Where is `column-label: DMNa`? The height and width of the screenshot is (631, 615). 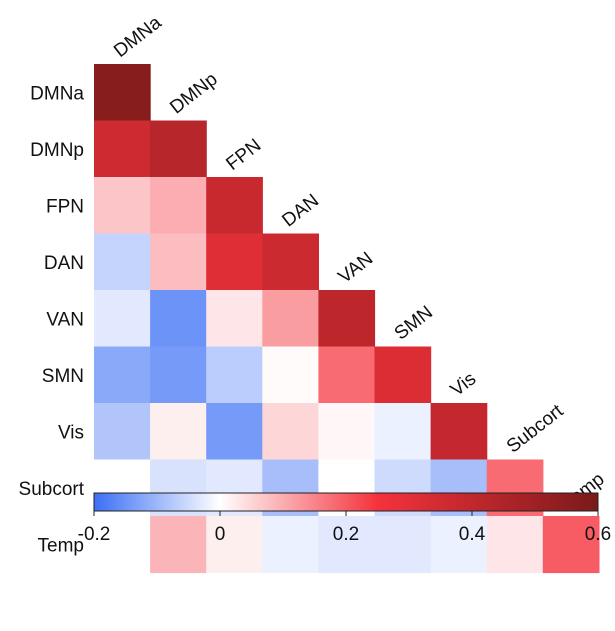 column-label: DMNa is located at coordinates (138, 37).